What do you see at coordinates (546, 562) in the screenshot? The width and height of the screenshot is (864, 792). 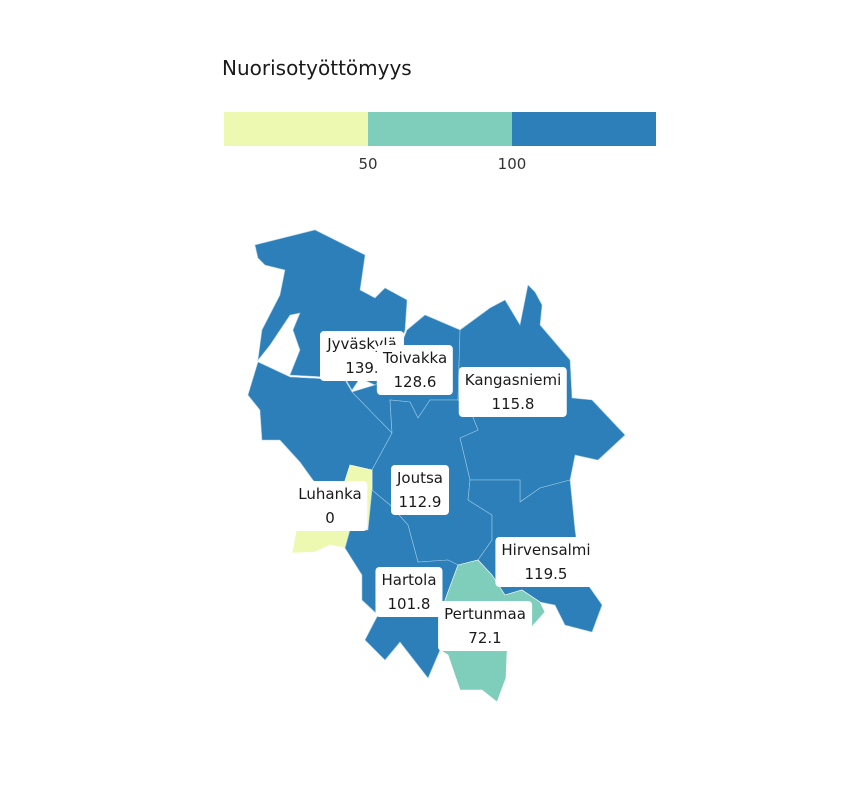 I see `label-hirvensalmi: Hirvensalmi 119.5` at bounding box center [546, 562].